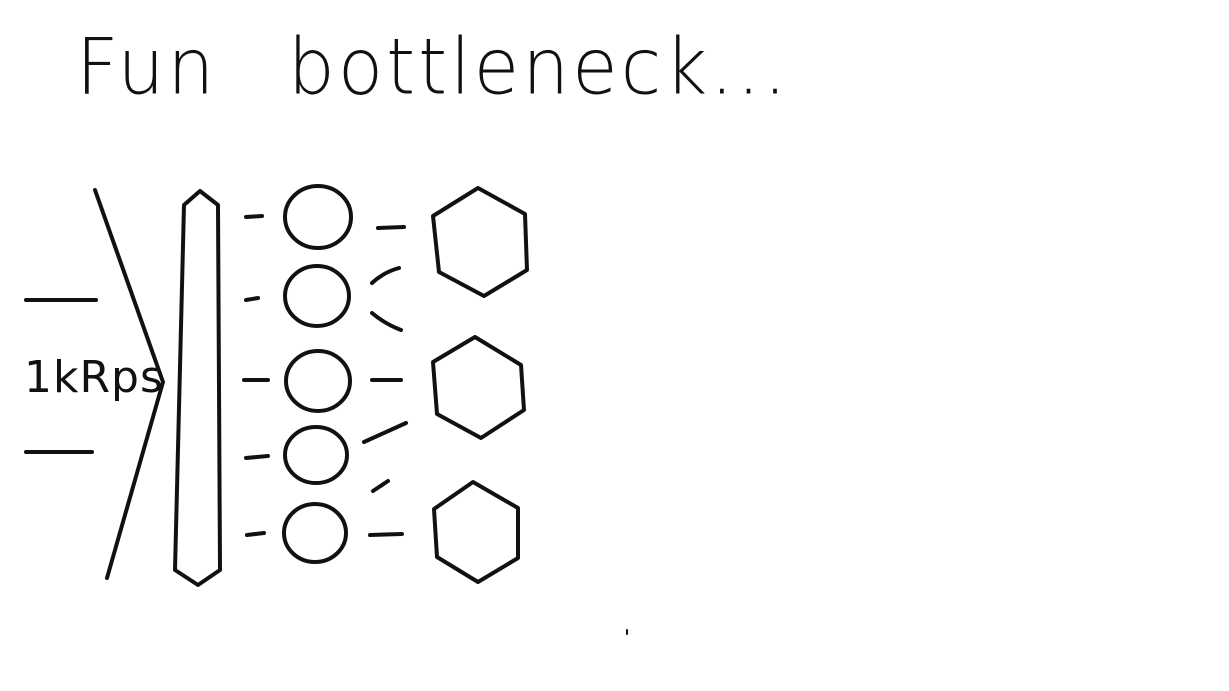 Image resolution: width=1229 pixels, height=691 pixels. What do you see at coordinates (386, 321) in the screenshot?
I see `instance-link-2b` at bounding box center [386, 321].